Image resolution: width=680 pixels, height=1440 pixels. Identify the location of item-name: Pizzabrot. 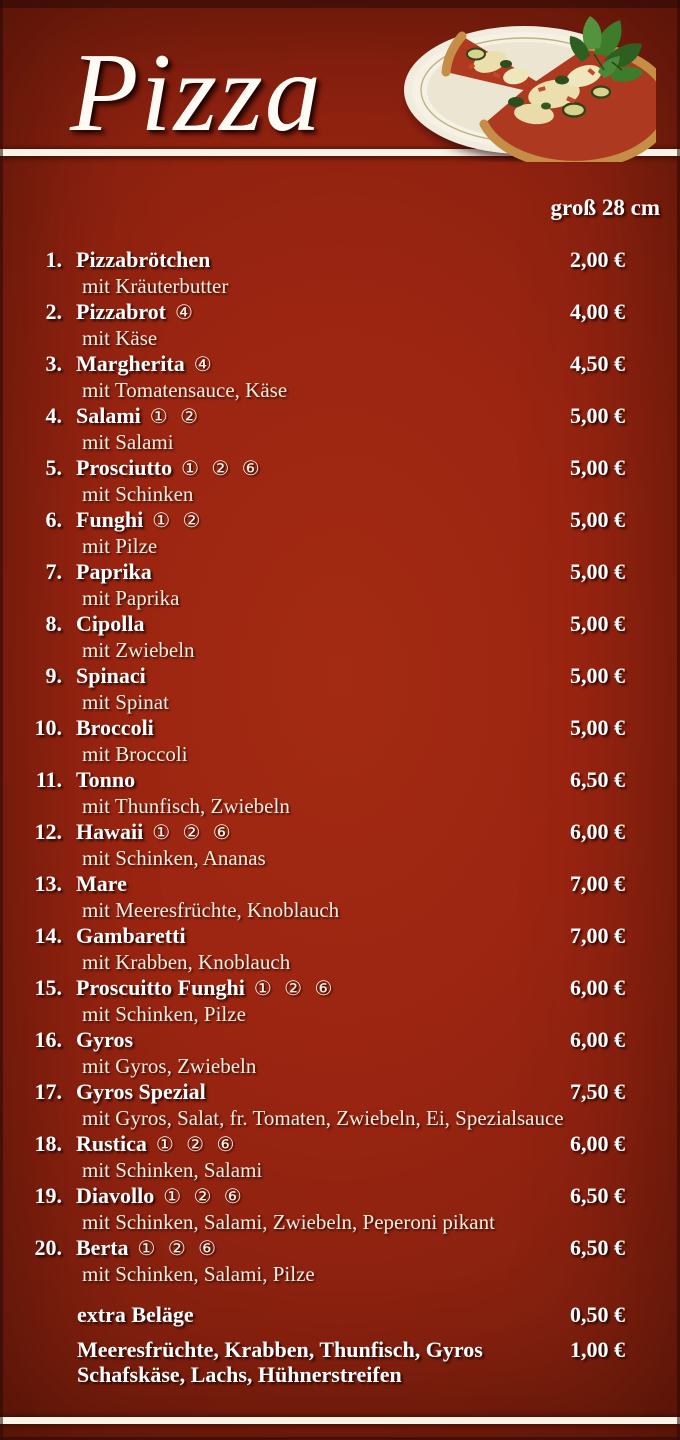
(121, 311).